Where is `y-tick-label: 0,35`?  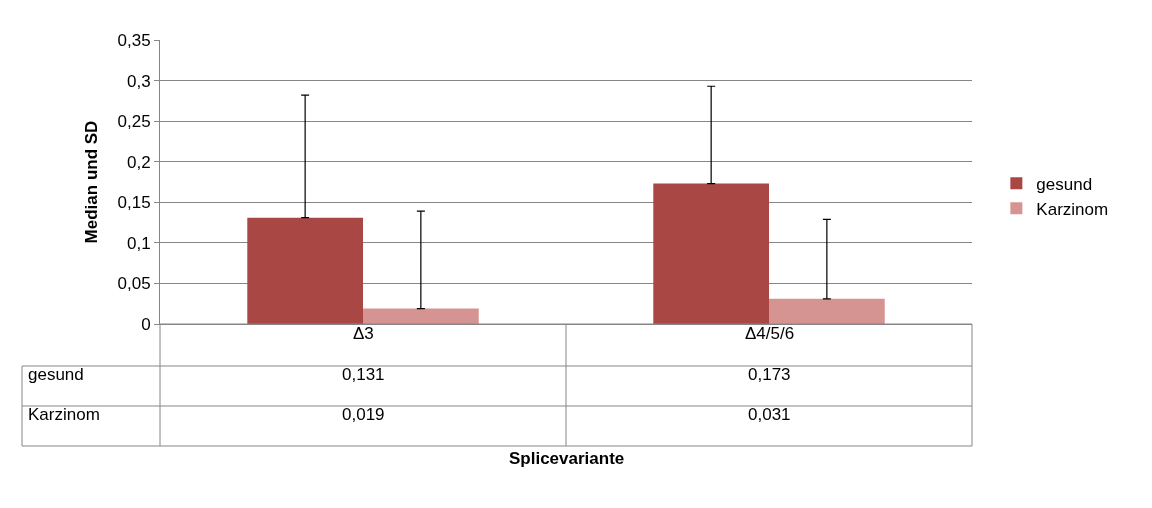 y-tick-label: 0,35 is located at coordinates (134, 40).